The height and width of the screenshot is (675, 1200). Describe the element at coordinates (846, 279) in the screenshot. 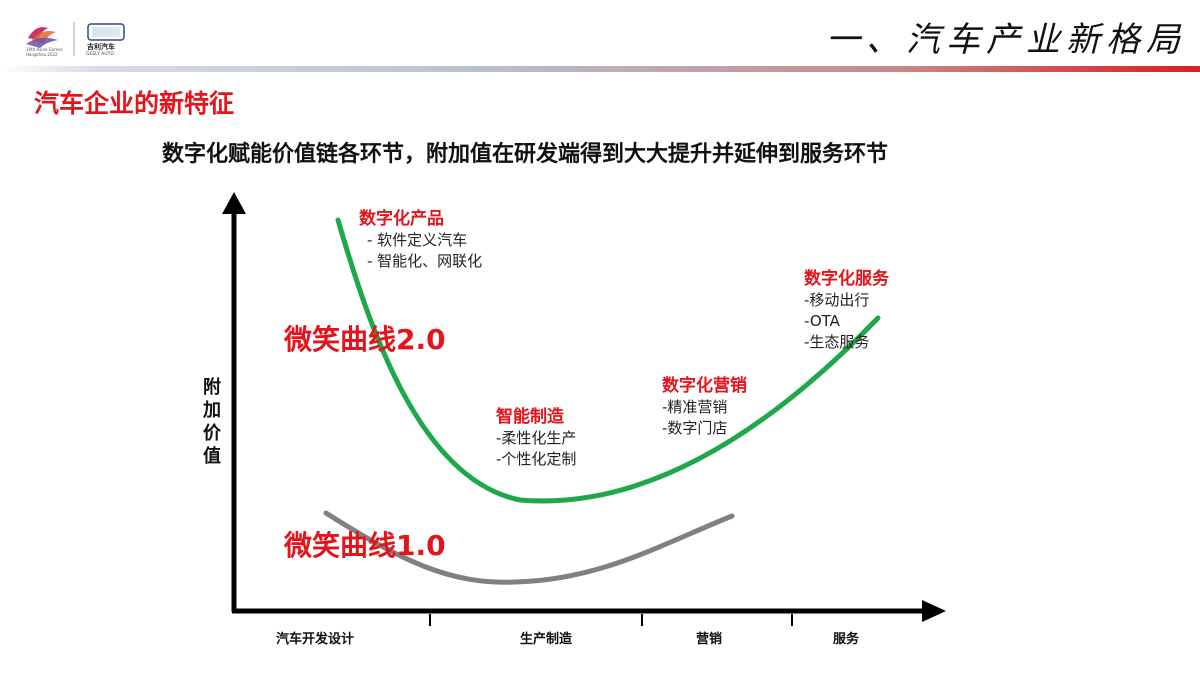

I see `annotation-title: 数字化服务` at that location.